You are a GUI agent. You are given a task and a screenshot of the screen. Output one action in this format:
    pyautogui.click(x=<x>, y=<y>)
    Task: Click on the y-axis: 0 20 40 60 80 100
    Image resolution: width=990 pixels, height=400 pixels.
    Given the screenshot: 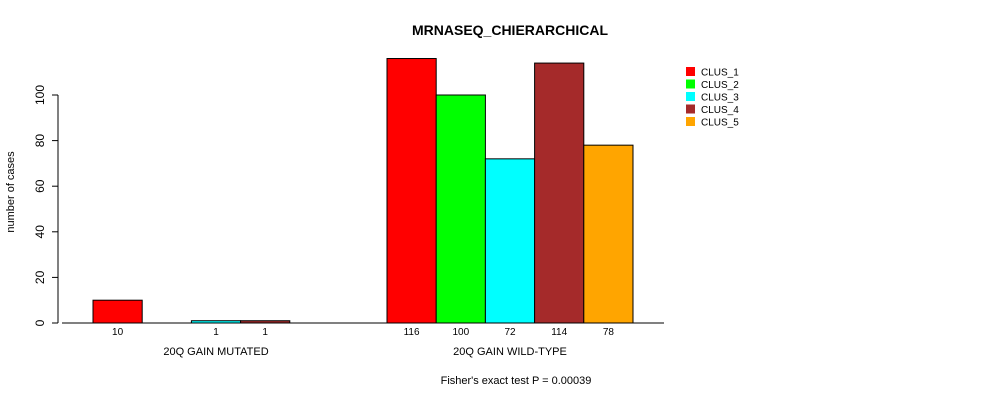 What is the action you would take?
    pyautogui.click(x=46, y=205)
    